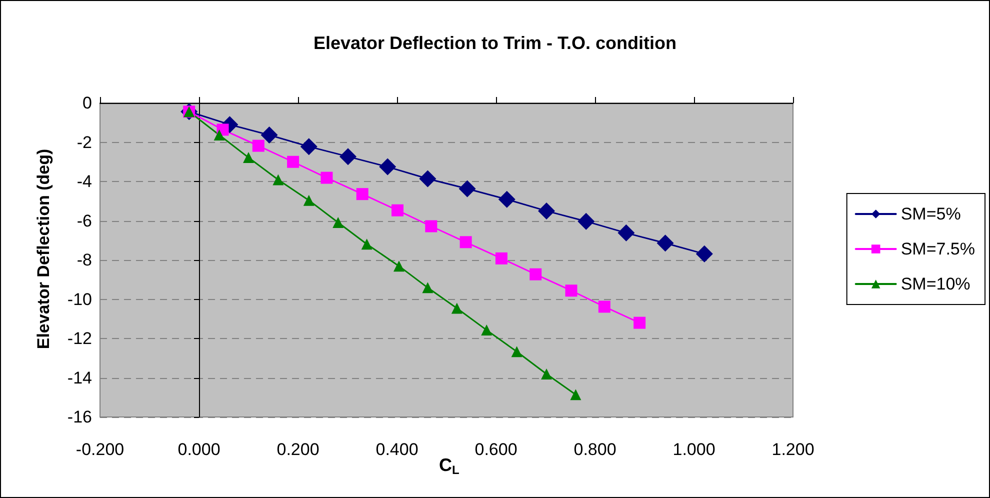  What do you see at coordinates (199, 449) in the screenshot?
I see `x-tick-label: 0.000` at bounding box center [199, 449].